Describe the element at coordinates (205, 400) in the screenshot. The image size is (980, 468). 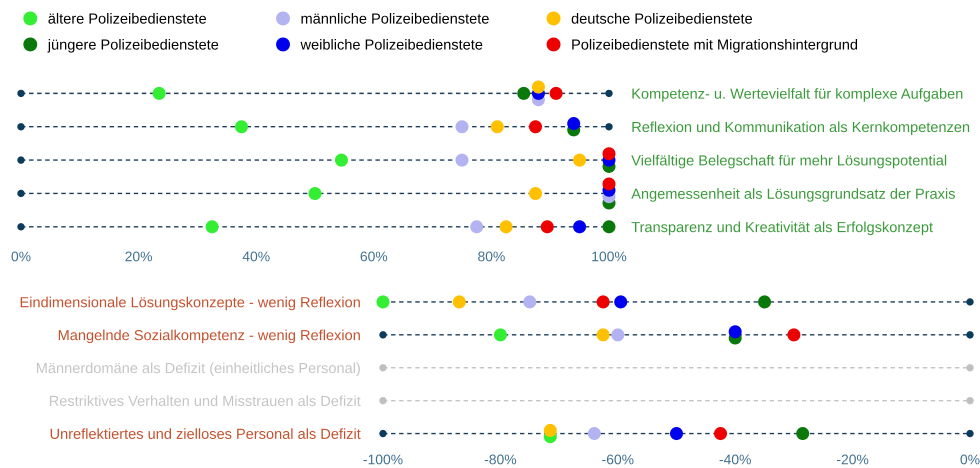
I see `y-tick-label: Restriktives Verhalten und Misstrauen als Defizit` at that location.